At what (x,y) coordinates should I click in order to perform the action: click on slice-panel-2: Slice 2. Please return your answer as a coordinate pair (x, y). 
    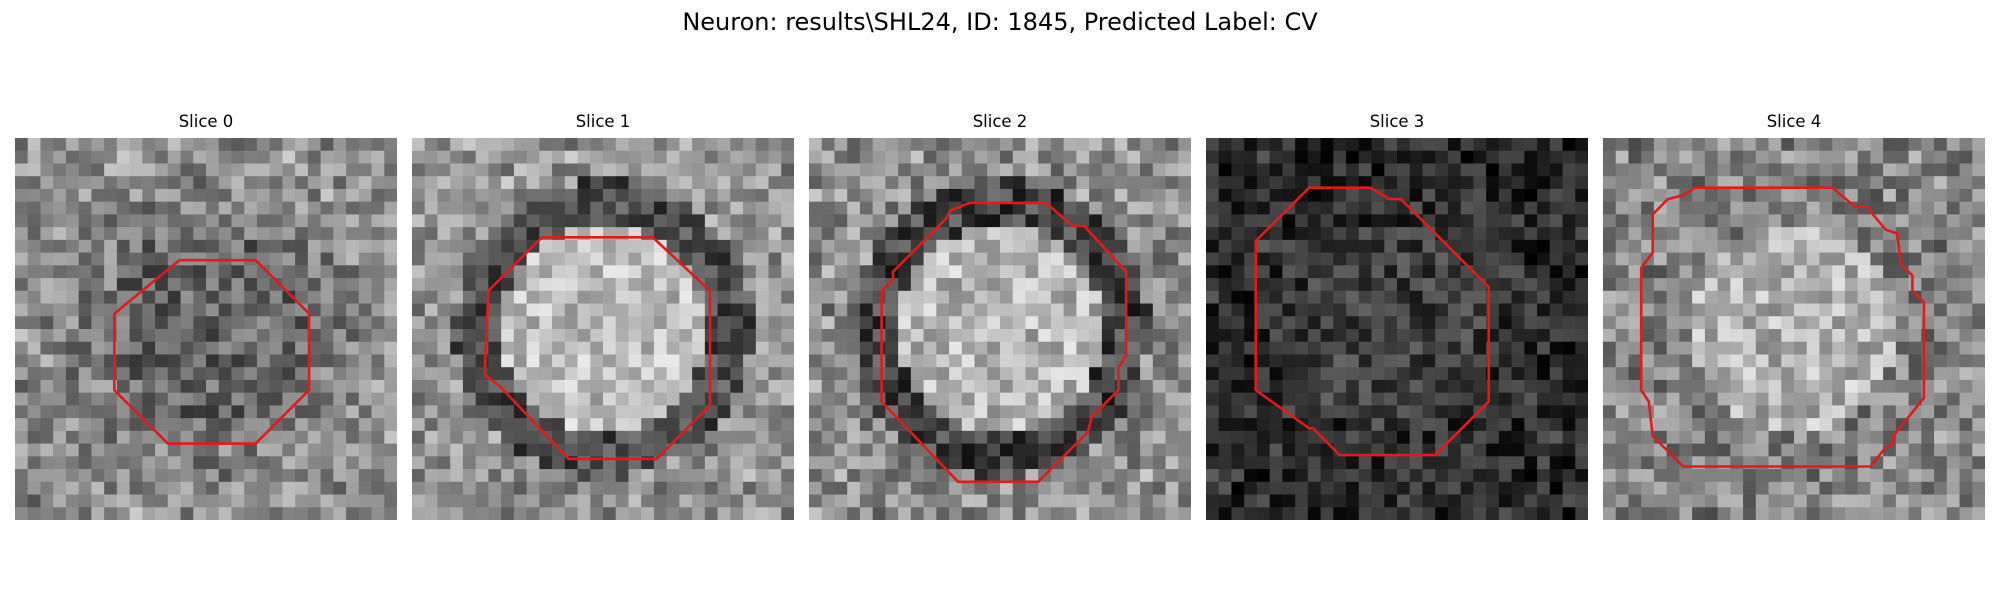
    Looking at the image, I should click on (1000, 316).